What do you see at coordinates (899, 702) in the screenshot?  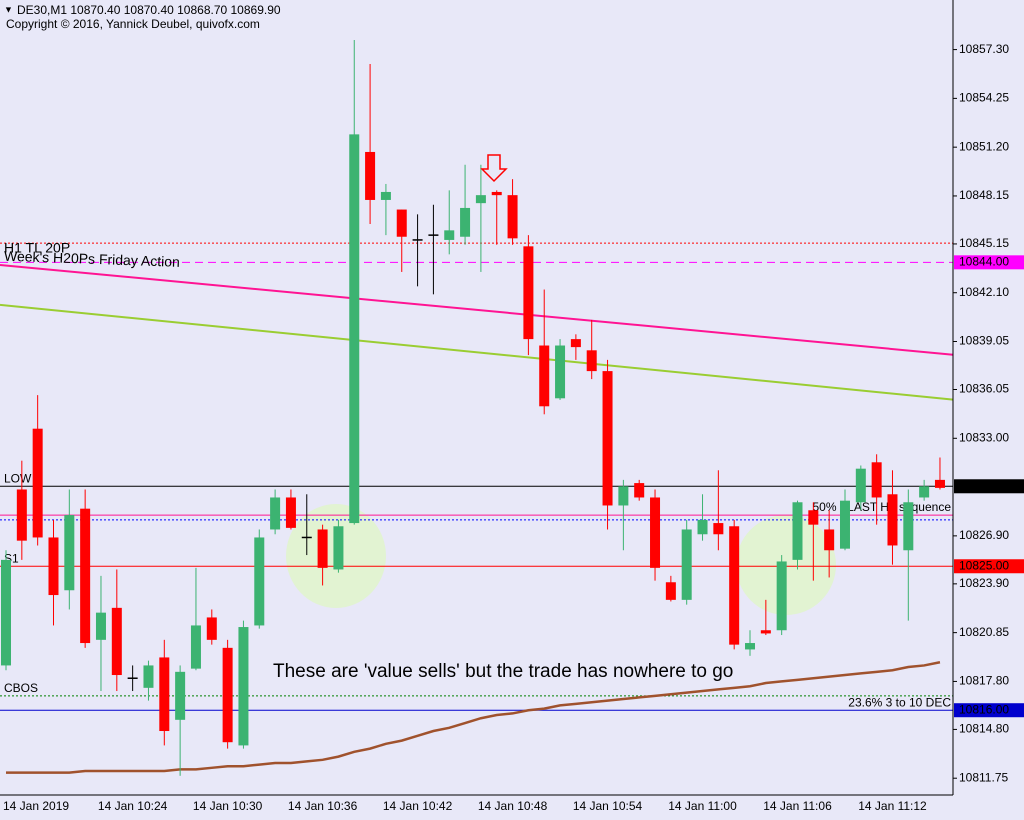 I see `level-tag: 23.6% 3 to 10 DEC` at bounding box center [899, 702].